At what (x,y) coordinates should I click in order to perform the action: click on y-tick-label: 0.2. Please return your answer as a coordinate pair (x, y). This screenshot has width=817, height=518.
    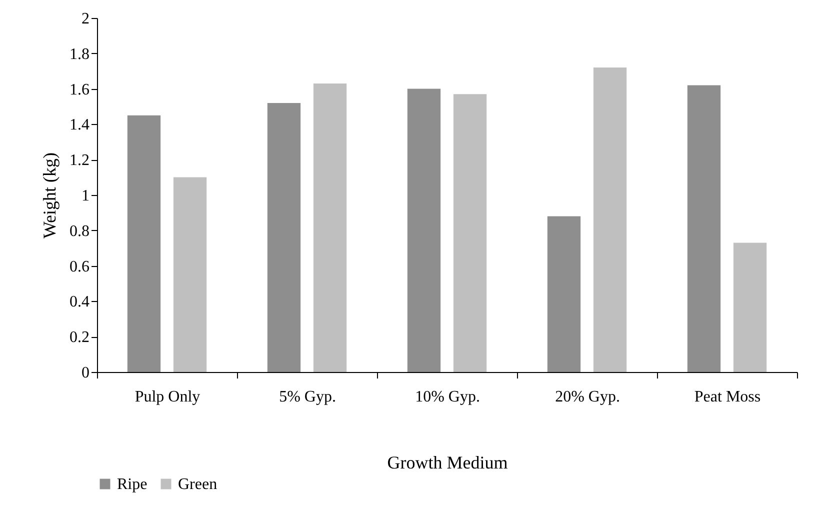
    Looking at the image, I should click on (80, 337).